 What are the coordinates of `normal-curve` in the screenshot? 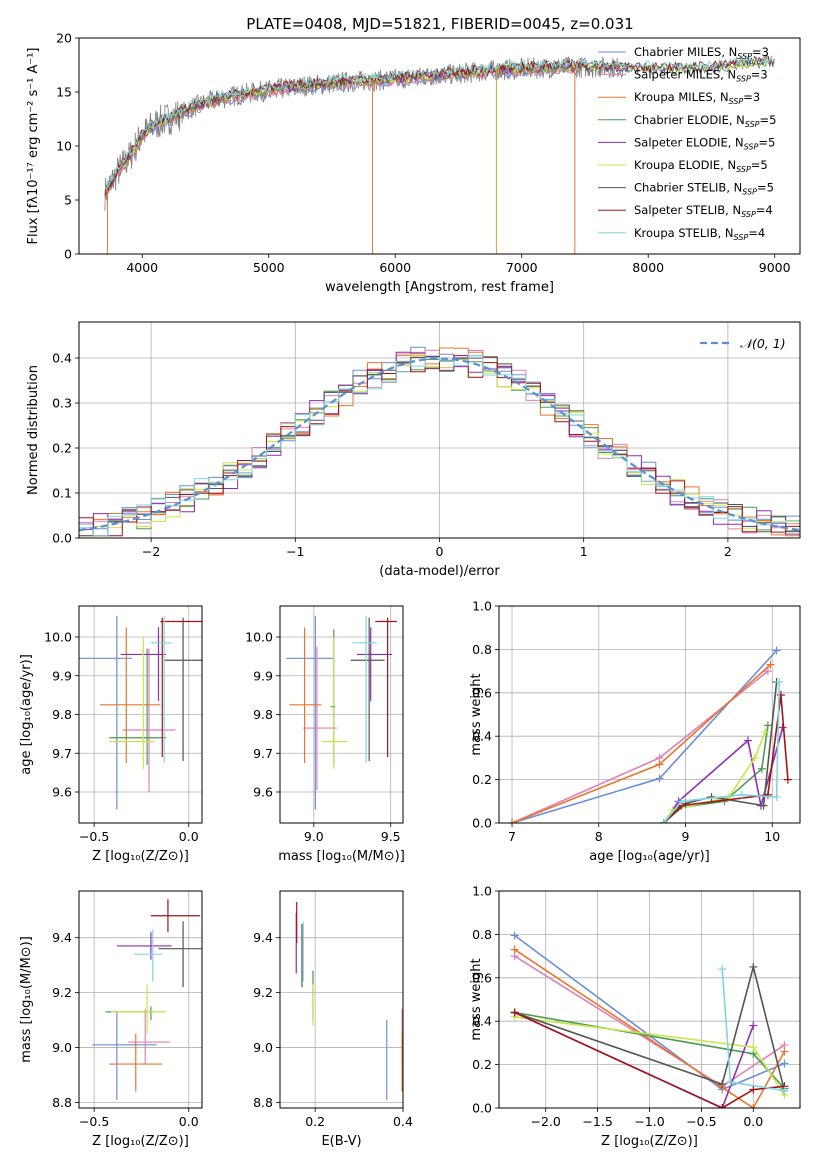 It's located at (439, 444).